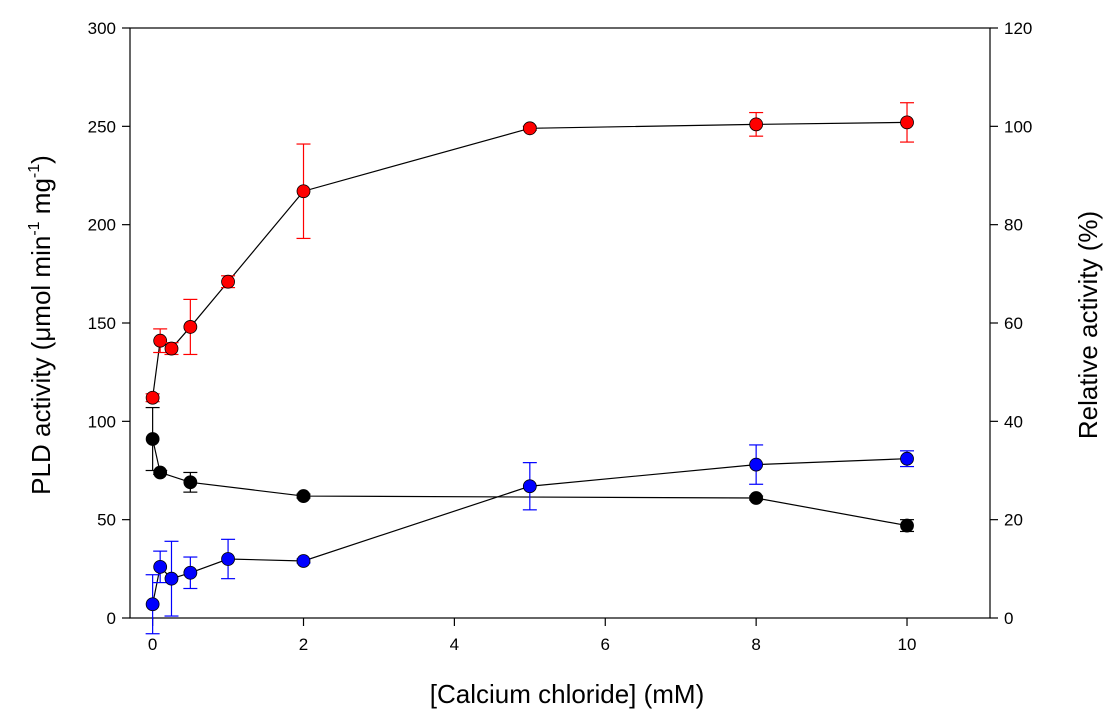  Describe the element at coordinates (106, 520) in the screenshot. I see `y-tick-label: 50` at that location.